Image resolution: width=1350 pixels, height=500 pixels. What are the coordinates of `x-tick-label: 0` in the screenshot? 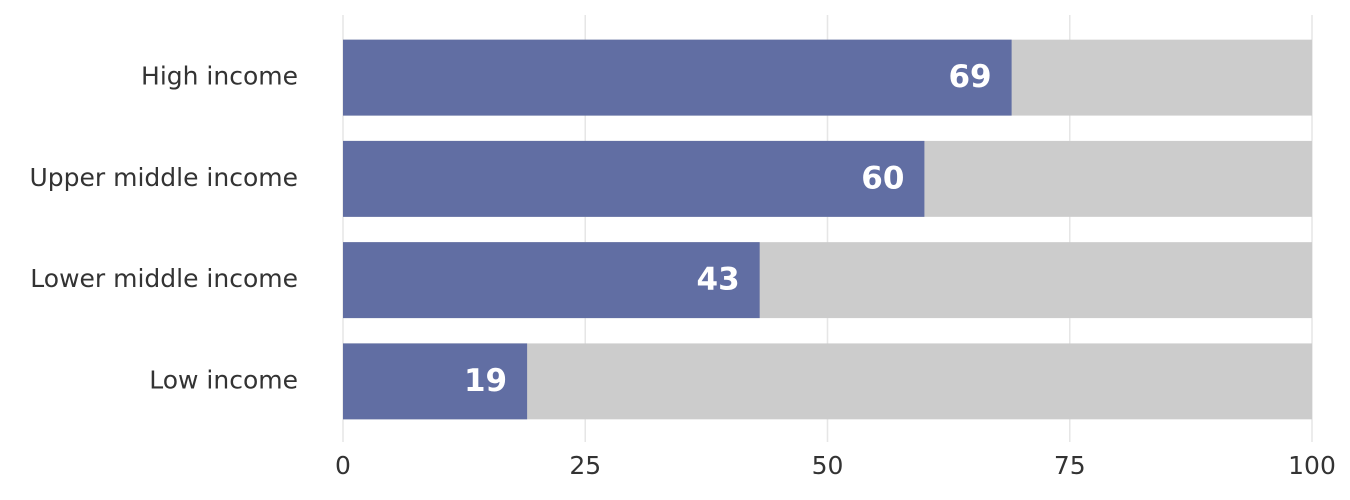 It's located at (343, 465).